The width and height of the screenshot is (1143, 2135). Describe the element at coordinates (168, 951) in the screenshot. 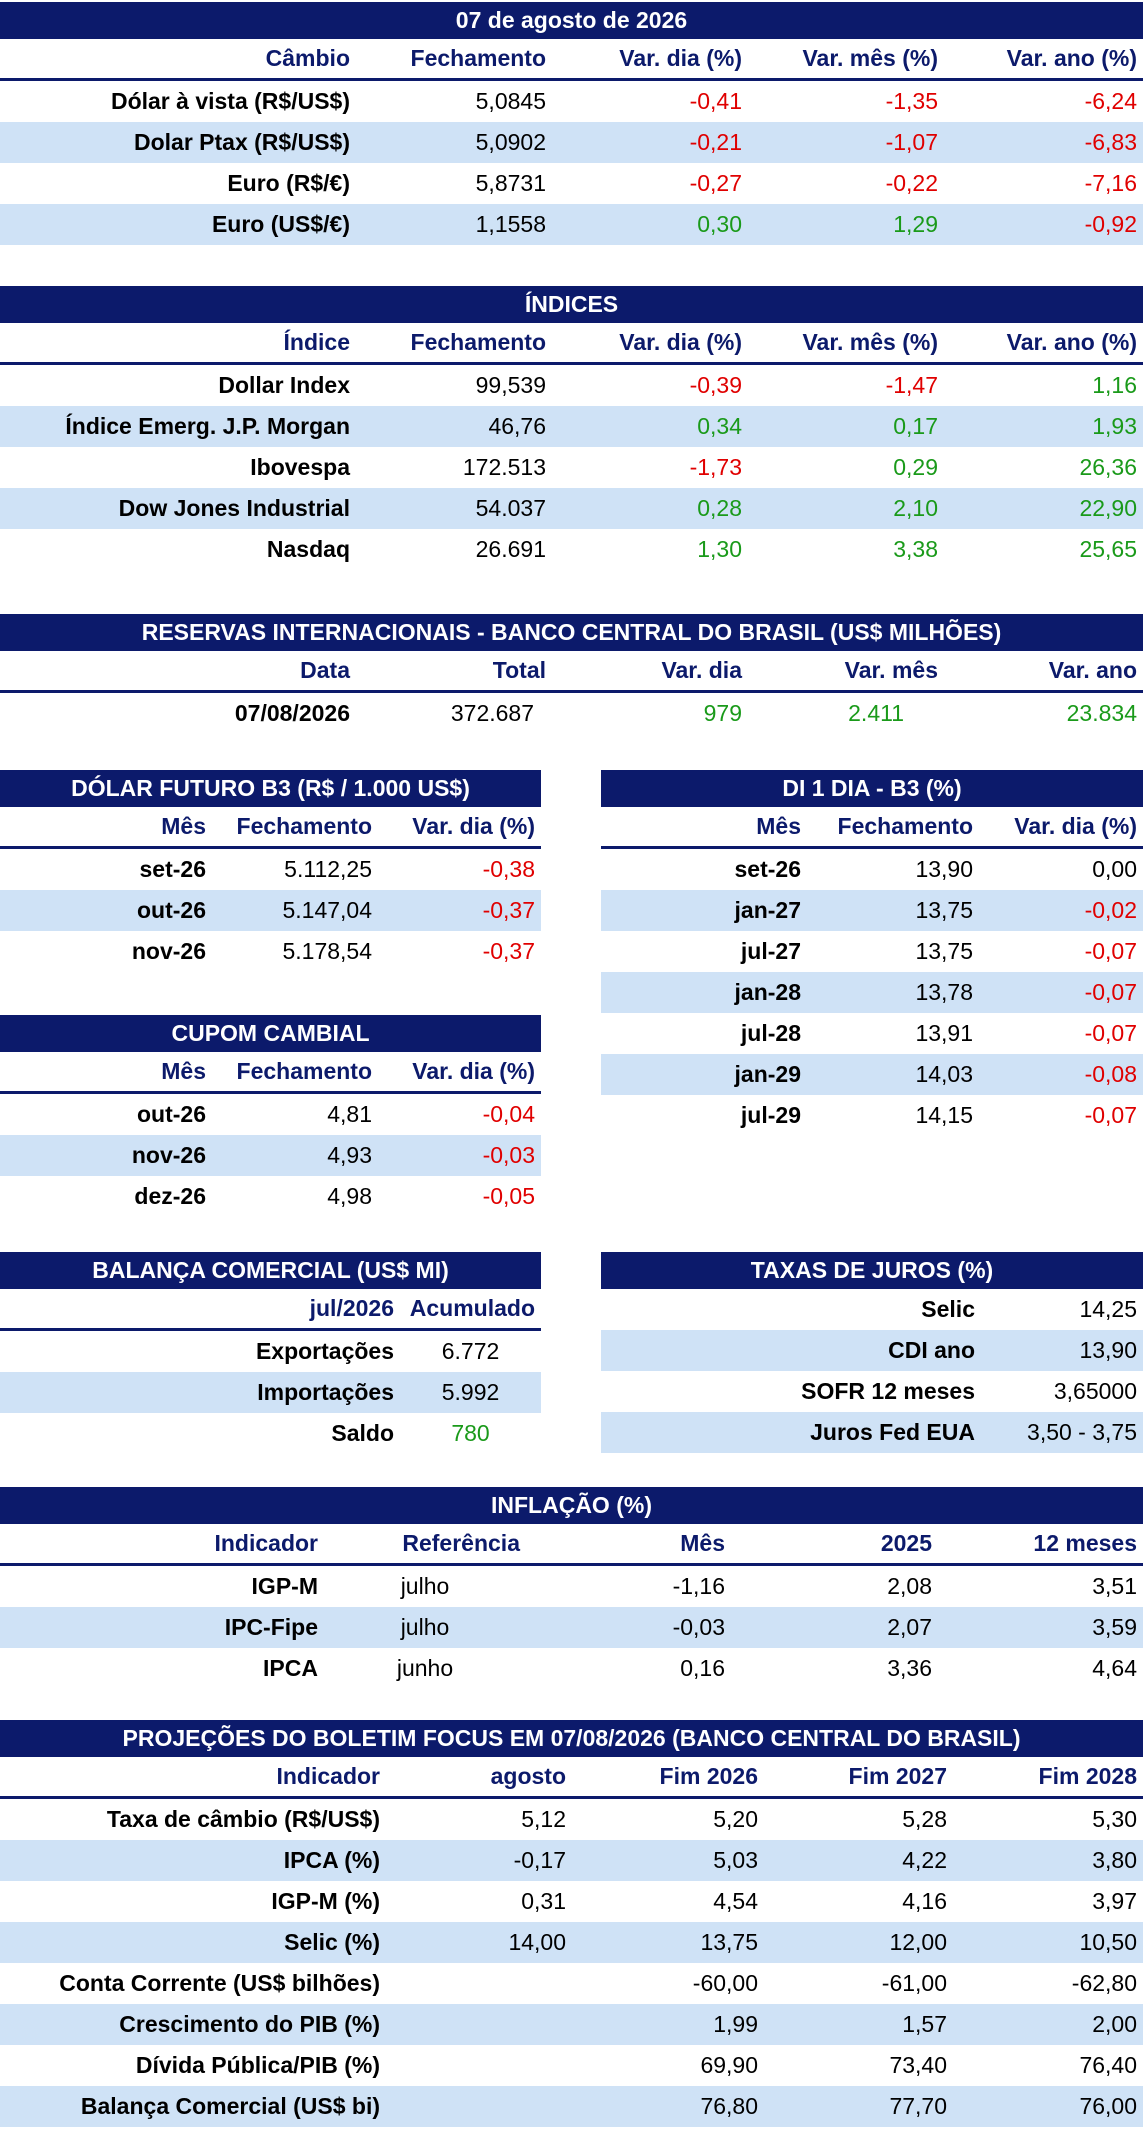

I see `row-label: nov-26` at that location.